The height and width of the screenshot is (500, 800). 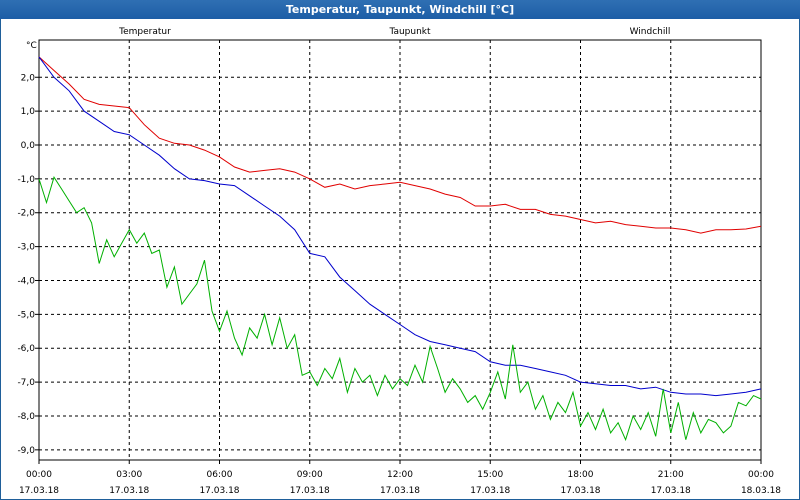 What do you see at coordinates (26, 315) in the screenshot?
I see `y-tick-label: -5,0` at bounding box center [26, 315].